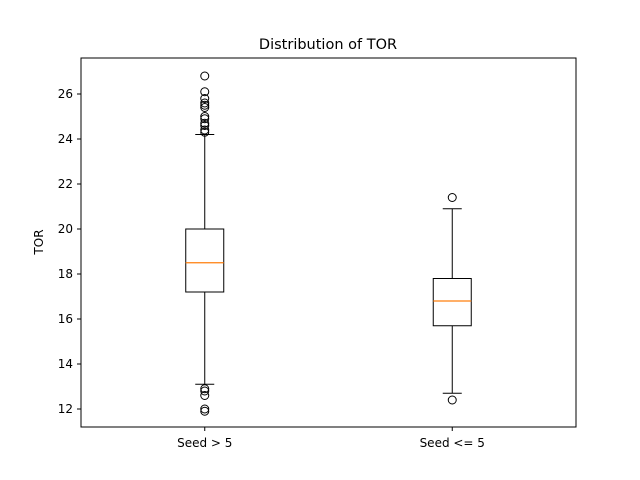  Describe the element at coordinates (65, 319) in the screenshot. I see `y-tick-label: 16` at that location.